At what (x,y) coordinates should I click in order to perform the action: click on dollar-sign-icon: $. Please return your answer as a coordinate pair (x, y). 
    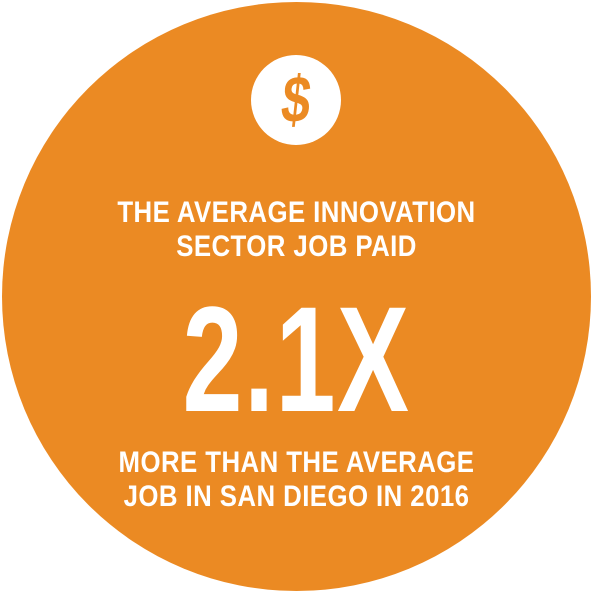
    Looking at the image, I should click on (296, 99).